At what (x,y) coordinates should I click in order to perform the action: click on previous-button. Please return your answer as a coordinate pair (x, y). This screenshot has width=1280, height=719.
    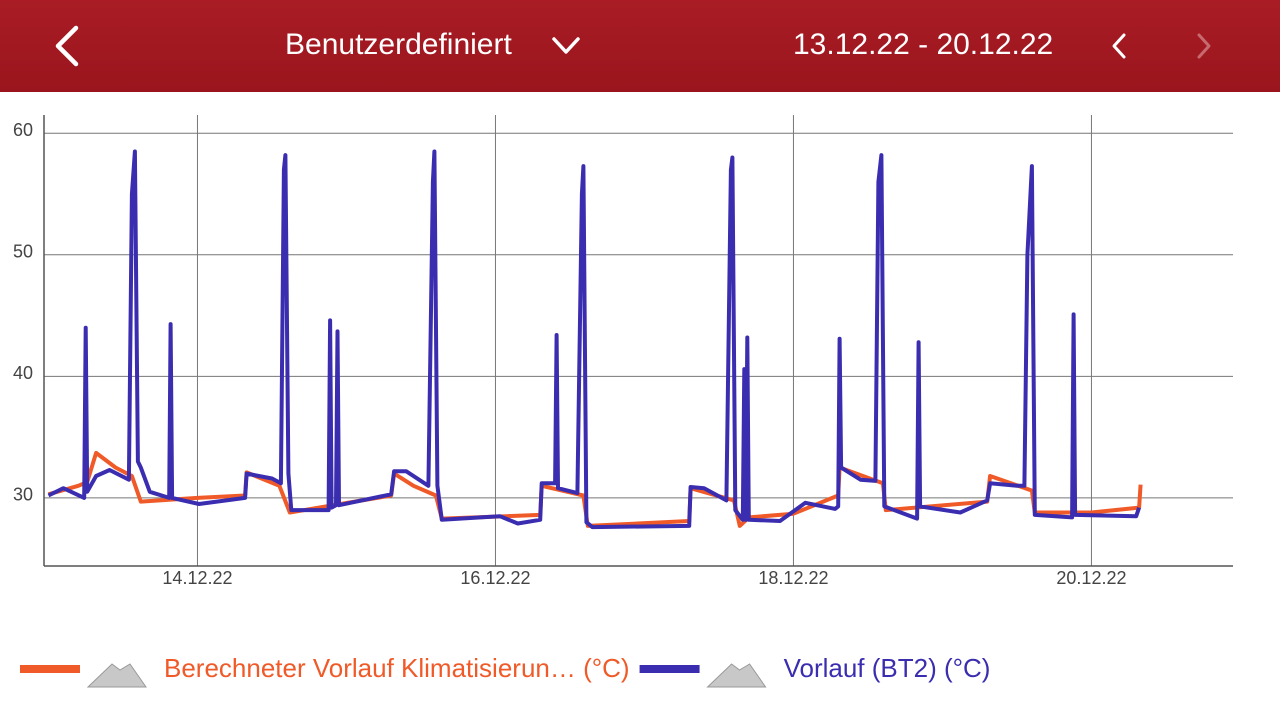
    Looking at the image, I should click on (1119, 46).